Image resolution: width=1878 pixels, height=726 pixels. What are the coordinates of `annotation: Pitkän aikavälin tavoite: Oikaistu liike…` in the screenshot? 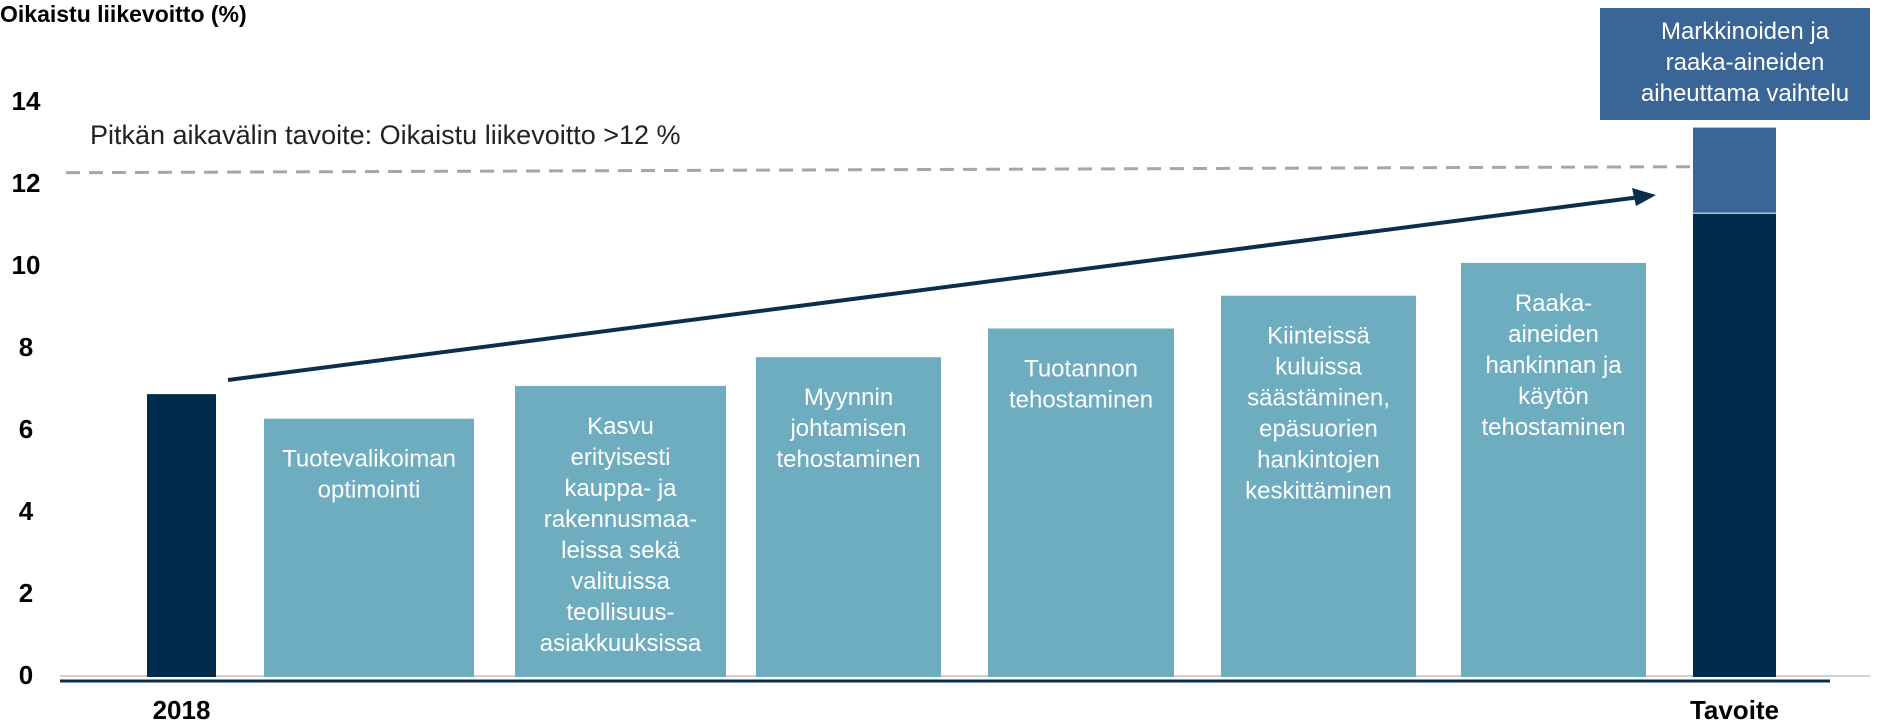 It's located at (385, 135).